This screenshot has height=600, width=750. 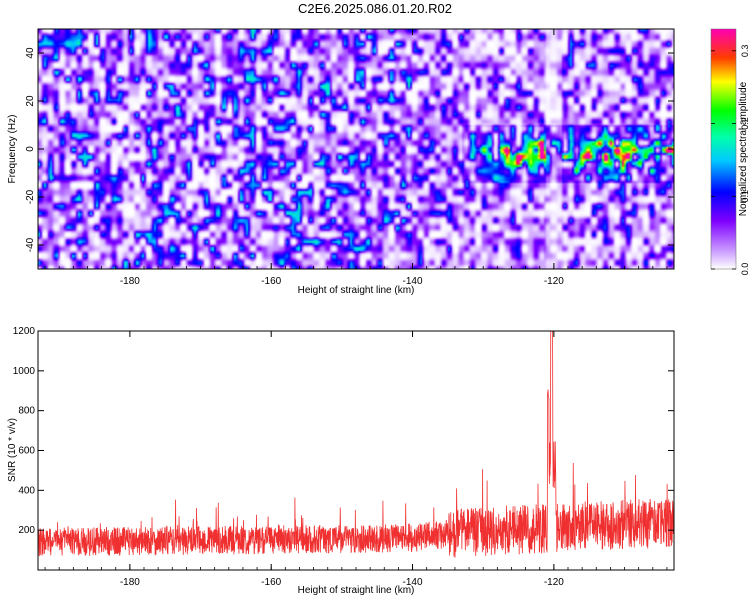 What do you see at coordinates (12, 450) in the screenshot?
I see `snr-y-axis-label: SNR (10 * v/v)` at bounding box center [12, 450].